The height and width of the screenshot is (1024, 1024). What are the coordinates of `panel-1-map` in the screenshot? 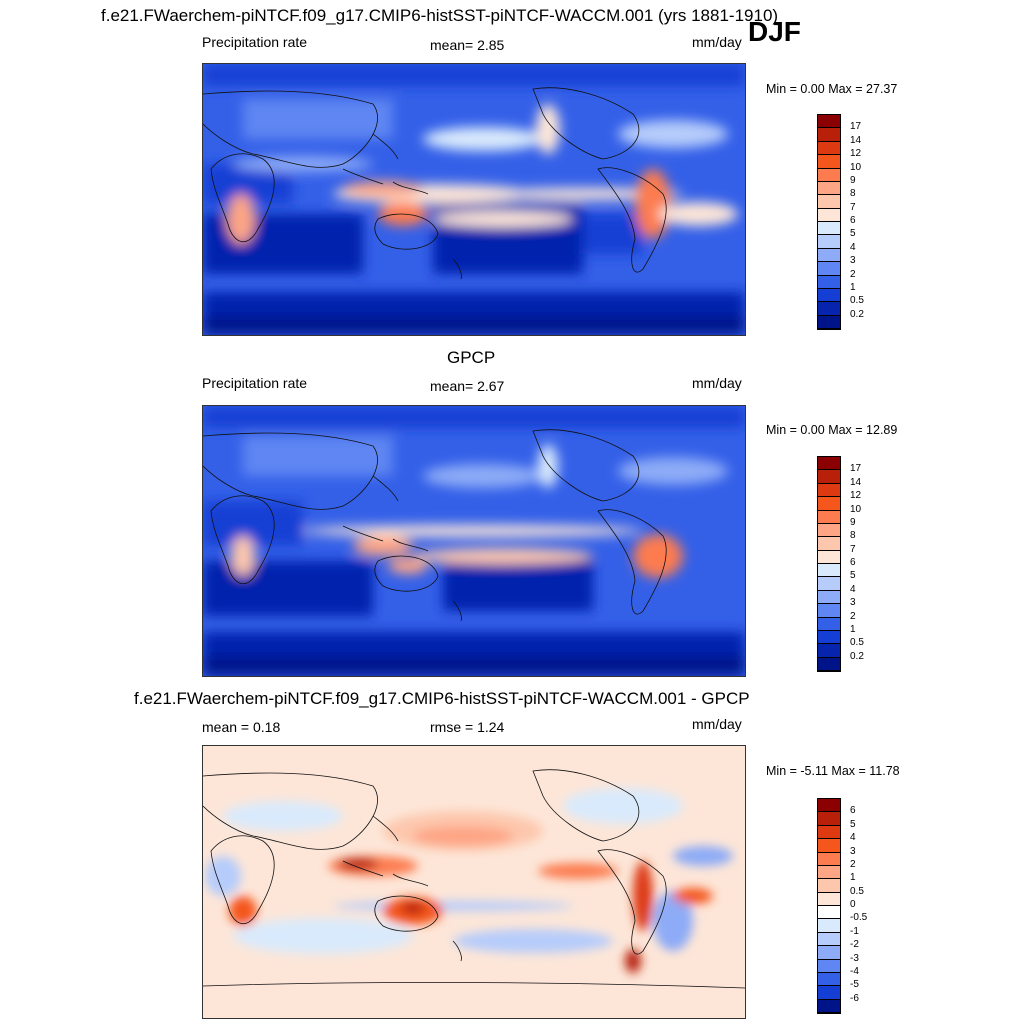 It's located at (474, 199).